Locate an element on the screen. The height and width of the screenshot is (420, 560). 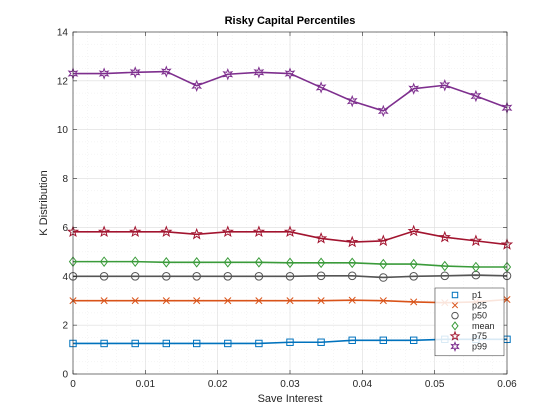
y-axis-label: K Distribution is located at coordinates (44, 202).